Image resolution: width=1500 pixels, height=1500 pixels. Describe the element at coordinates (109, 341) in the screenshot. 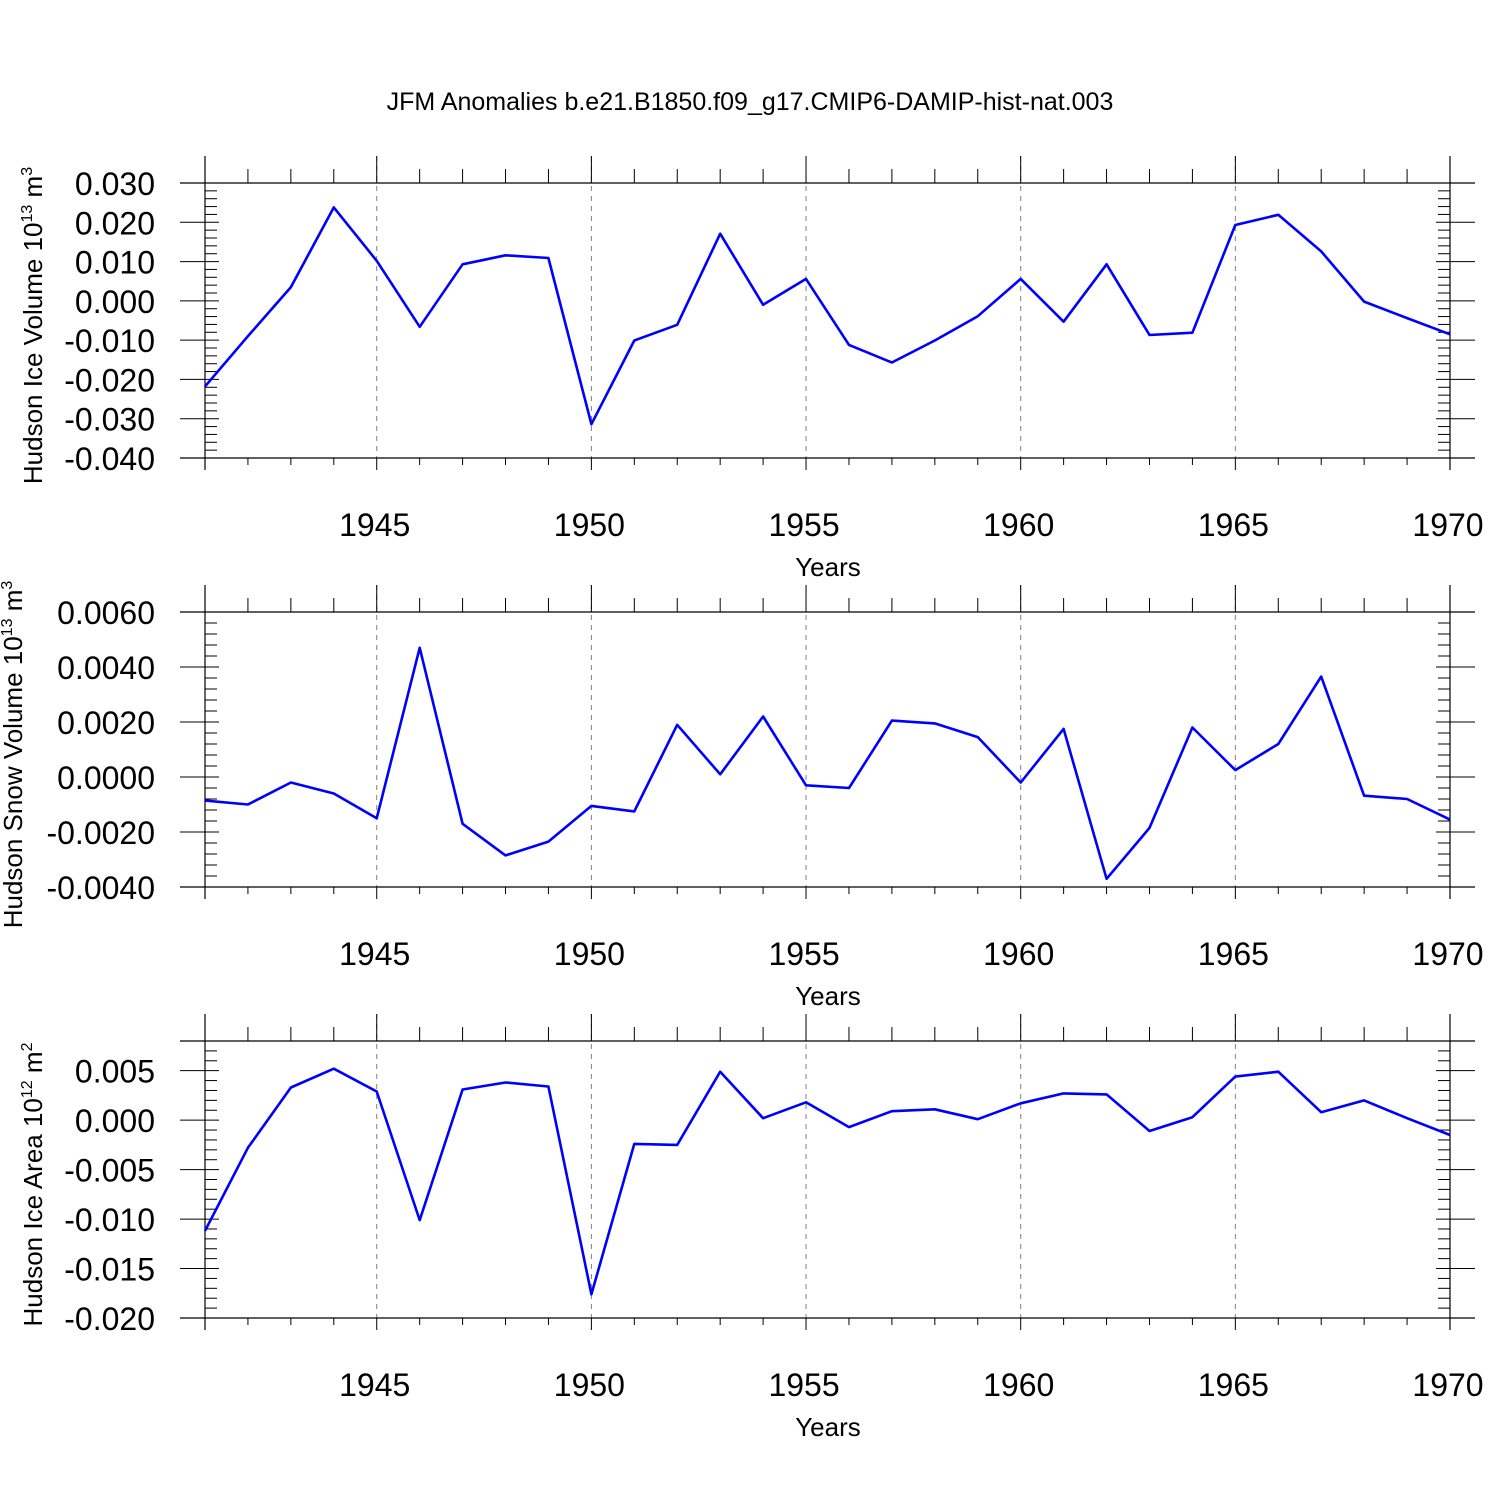

I see `ice-volume-ytick-label-3: -0.010` at that location.